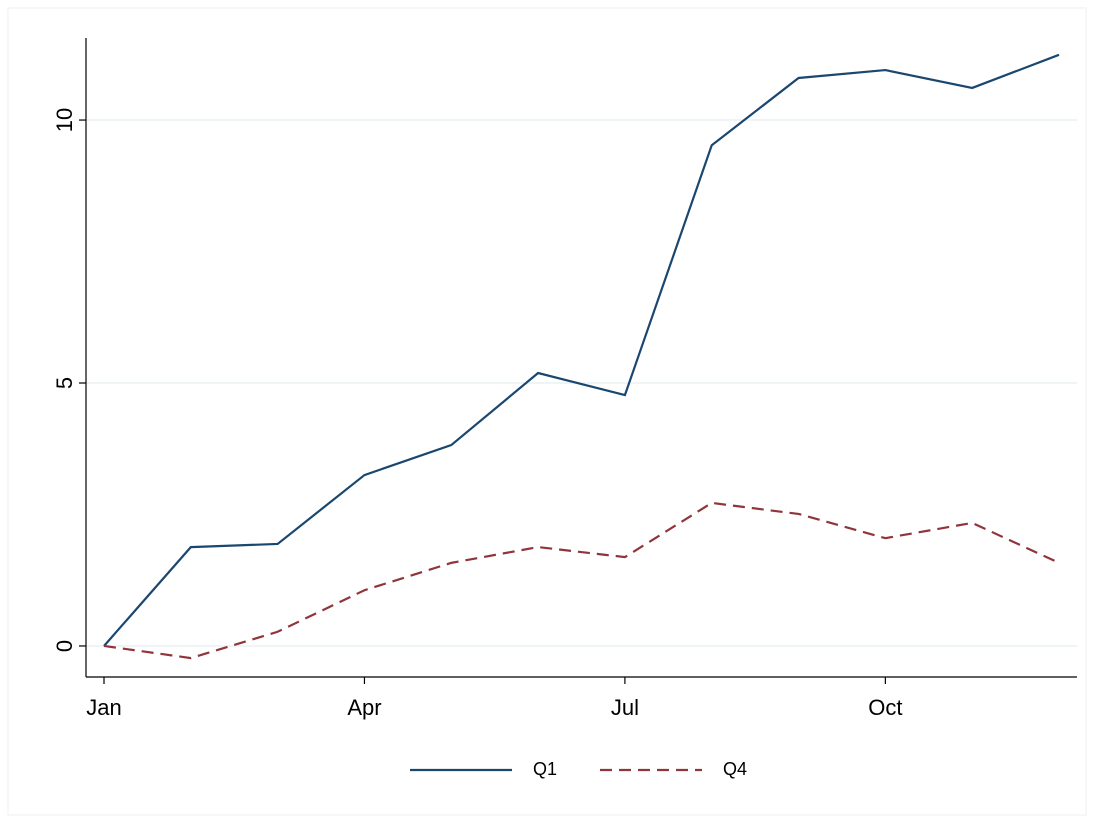 This screenshot has height=823, width=1094. Describe the element at coordinates (625, 707) in the screenshot. I see `x-tick-label: Jul` at that location.